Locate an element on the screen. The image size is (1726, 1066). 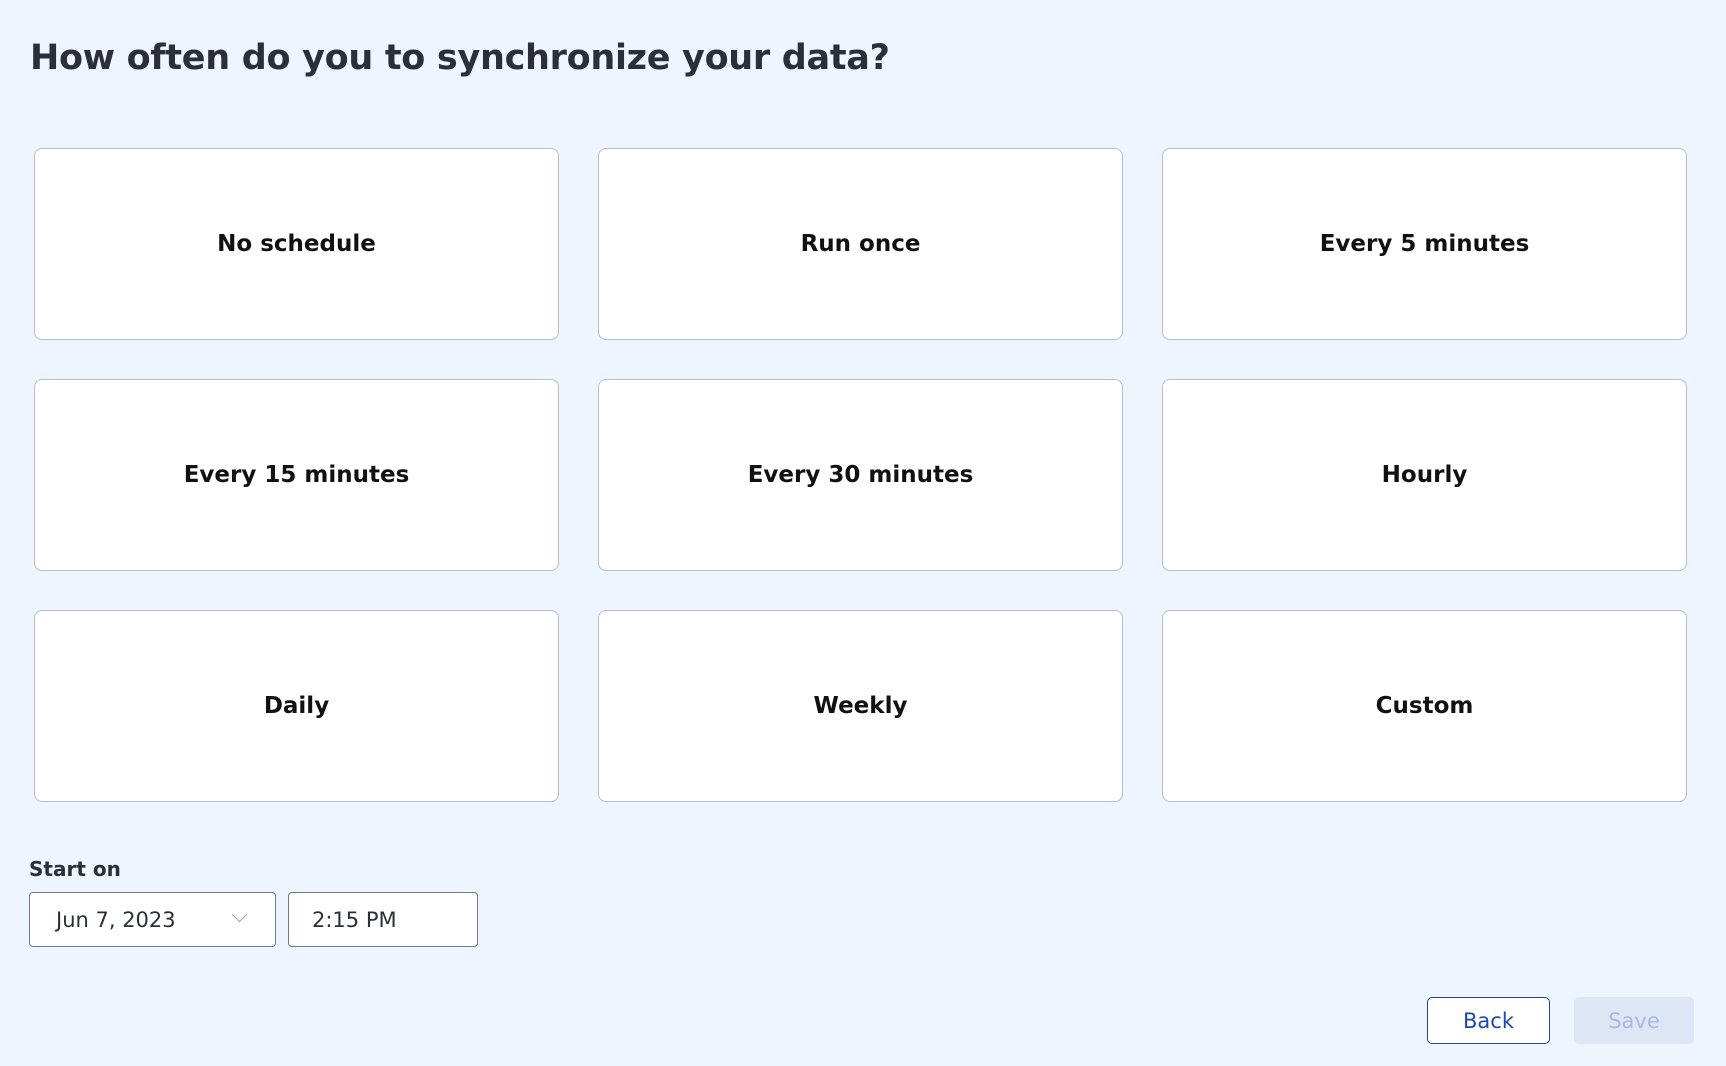
option-label: Every 5 minutes is located at coordinates (1424, 244).